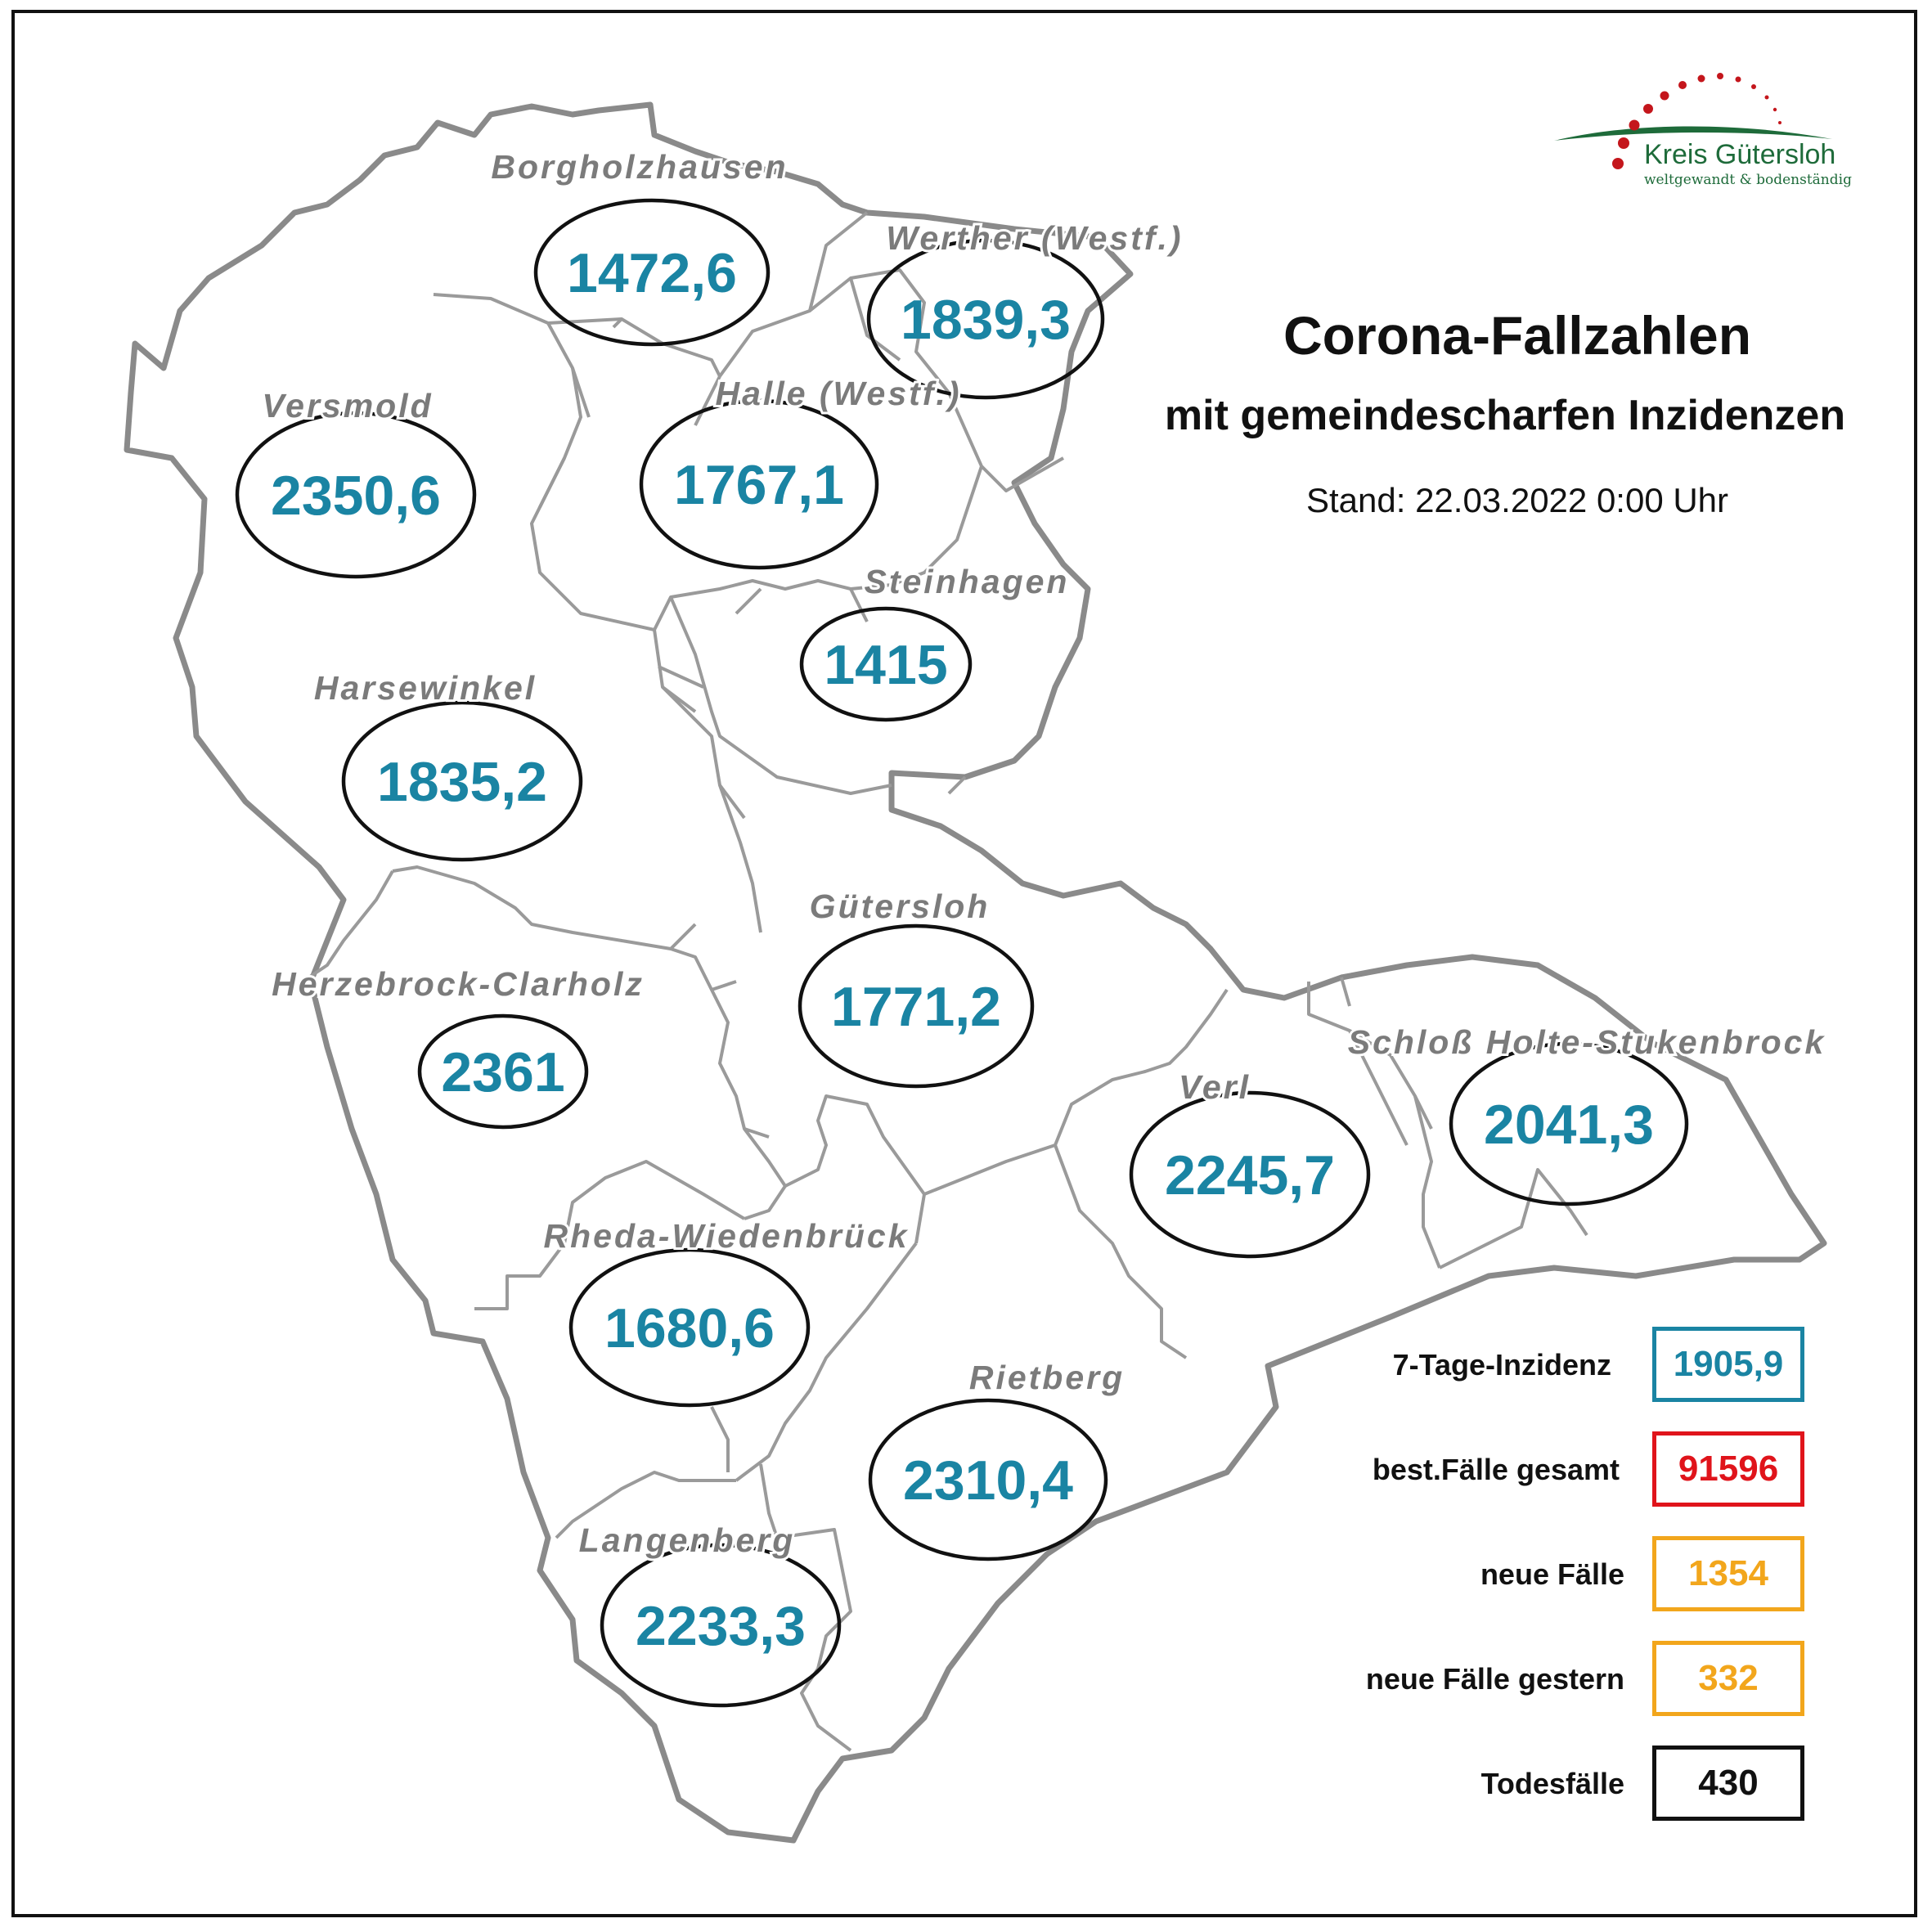 The height and width of the screenshot is (1932, 1932). What do you see at coordinates (1748, 180) in the screenshot?
I see `logo-tagline: weltgewandt & bodenständig` at bounding box center [1748, 180].